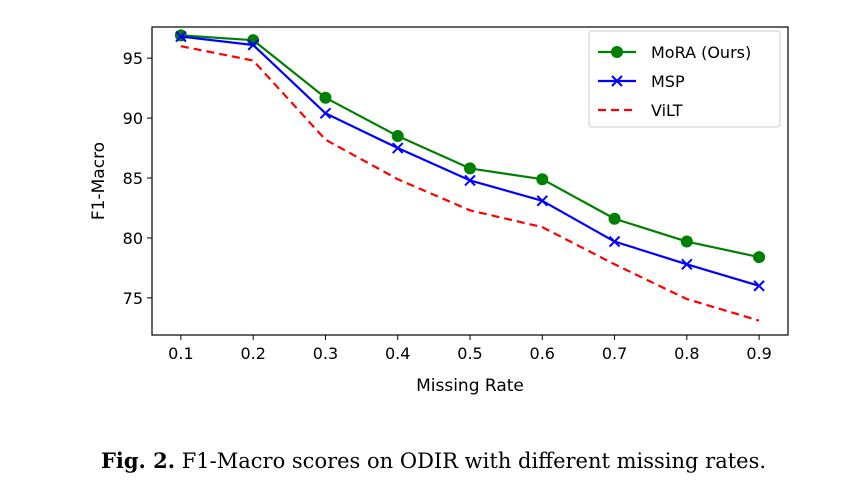 The height and width of the screenshot is (498, 867). I want to click on y-tick-label: 85, so click(133, 178).